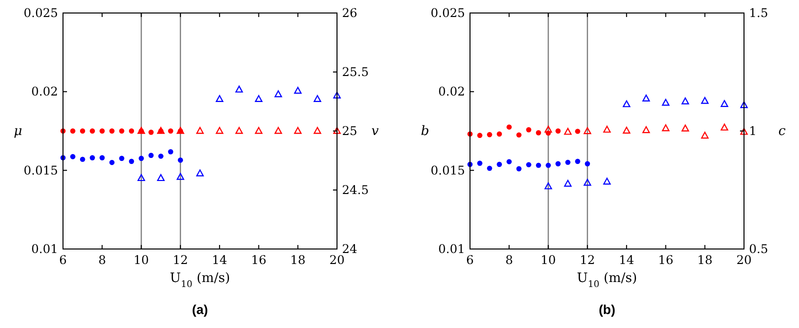 The width and height of the screenshot is (799, 328). I want to click on y2-tick-label: 24.5, so click(355, 190).